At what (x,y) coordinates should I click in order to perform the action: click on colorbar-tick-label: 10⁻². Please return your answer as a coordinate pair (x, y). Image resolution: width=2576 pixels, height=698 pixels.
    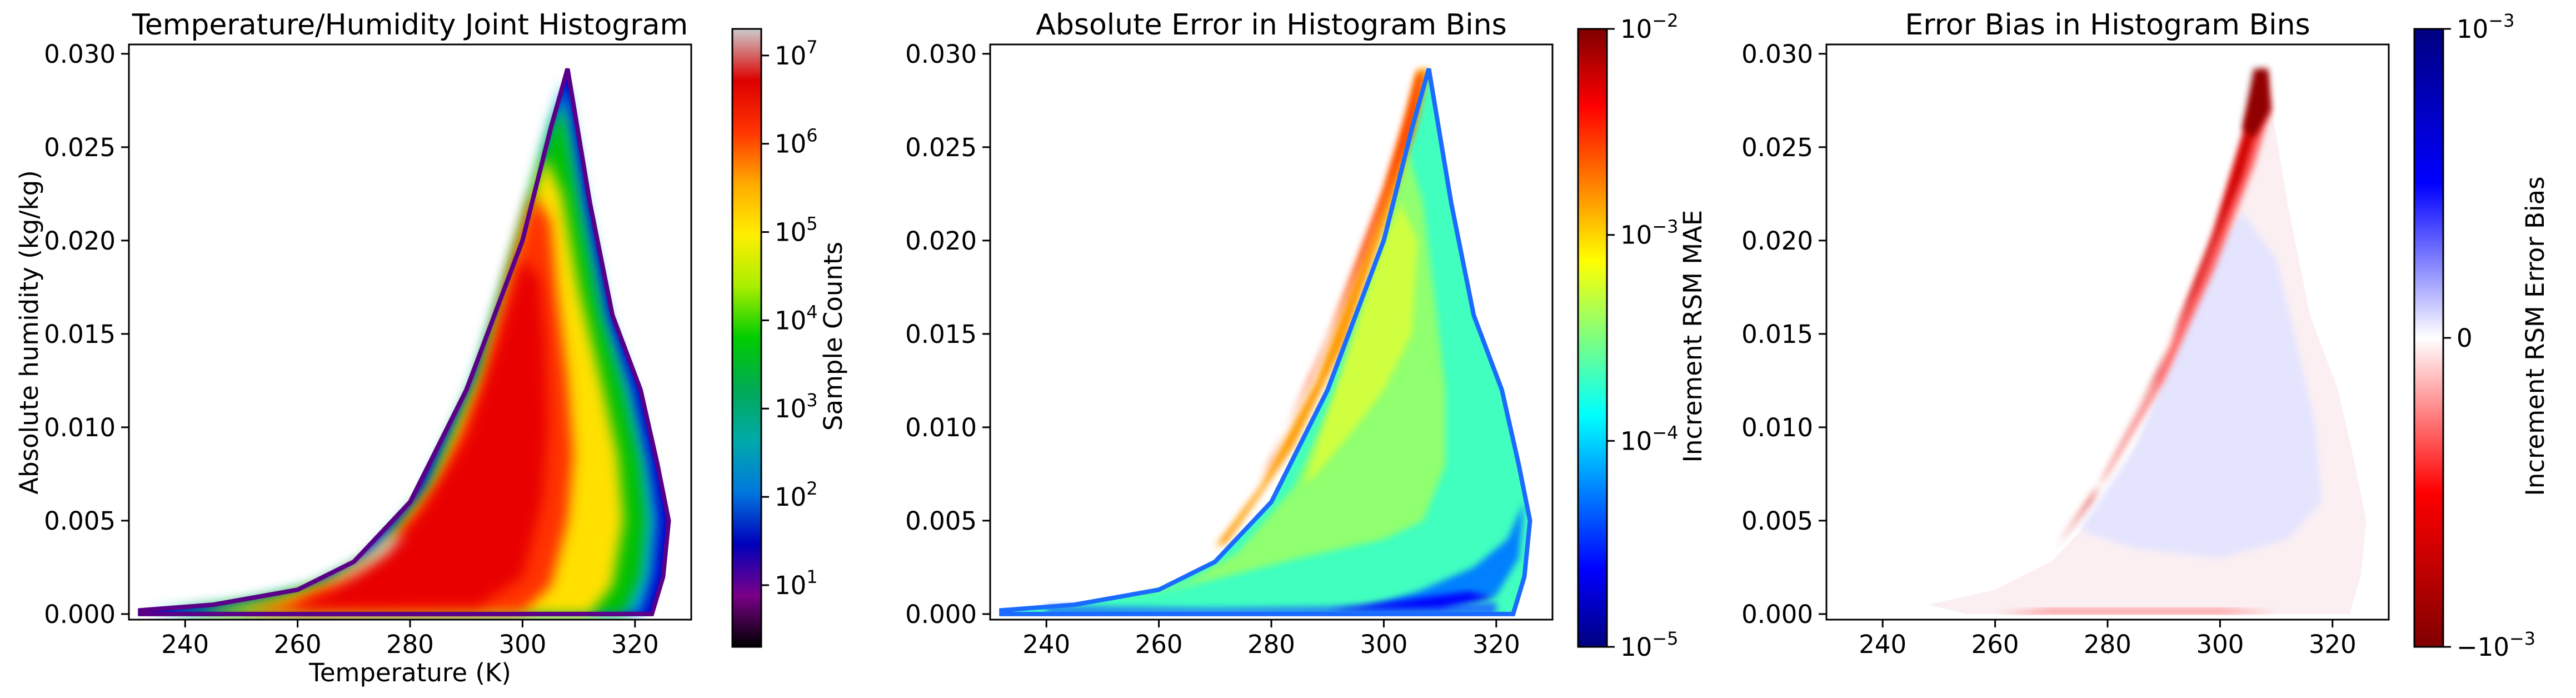
    Looking at the image, I should click on (1649, 27).